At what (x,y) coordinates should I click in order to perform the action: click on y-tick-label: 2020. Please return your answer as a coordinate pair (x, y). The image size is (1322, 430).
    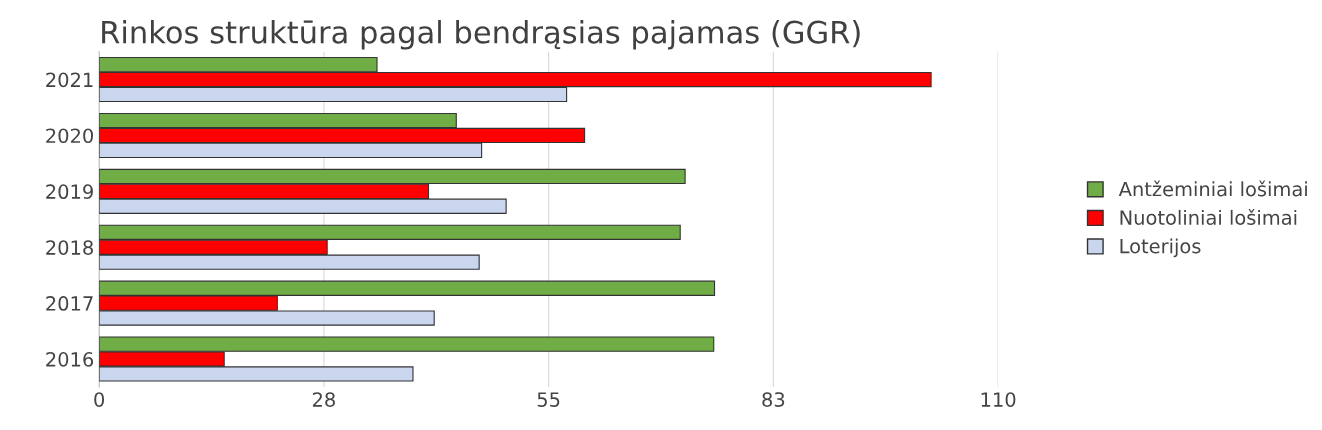
    Looking at the image, I should click on (69, 136).